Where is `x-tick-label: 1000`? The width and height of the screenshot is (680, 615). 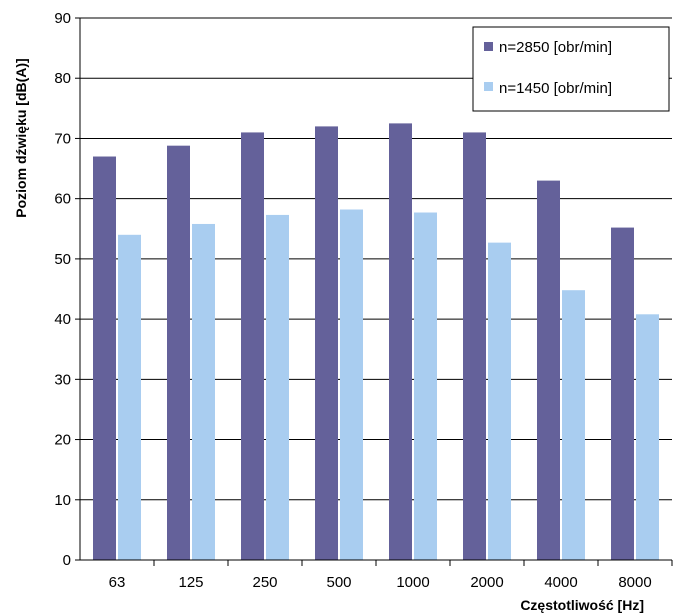
x-tick-label: 1000 is located at coordinates (412, 582).